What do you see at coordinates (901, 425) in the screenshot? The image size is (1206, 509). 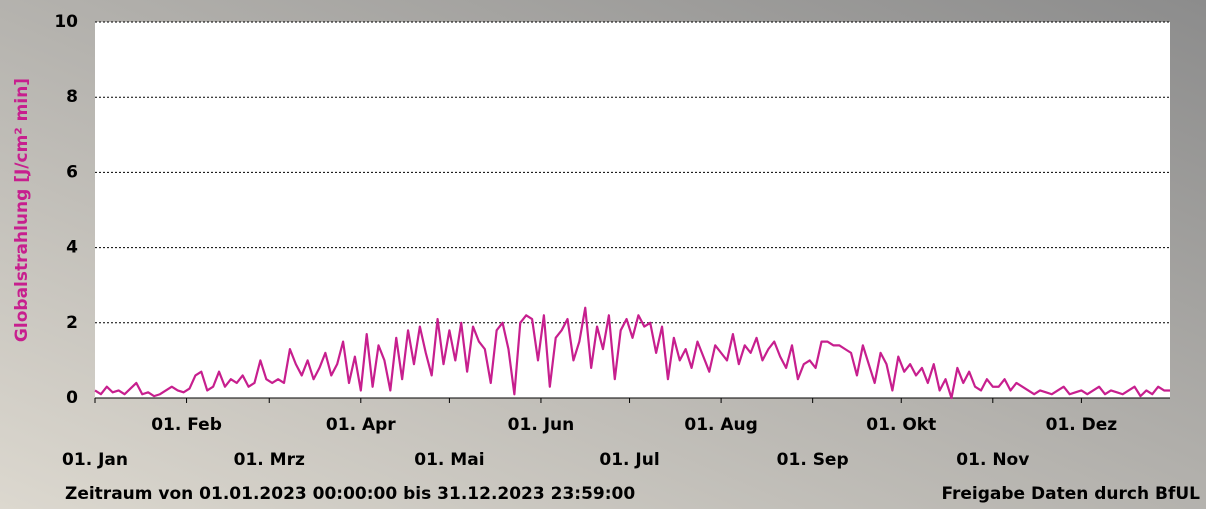 I see `x-tick-label: 01. Okt` at bounding box center [901, 425].